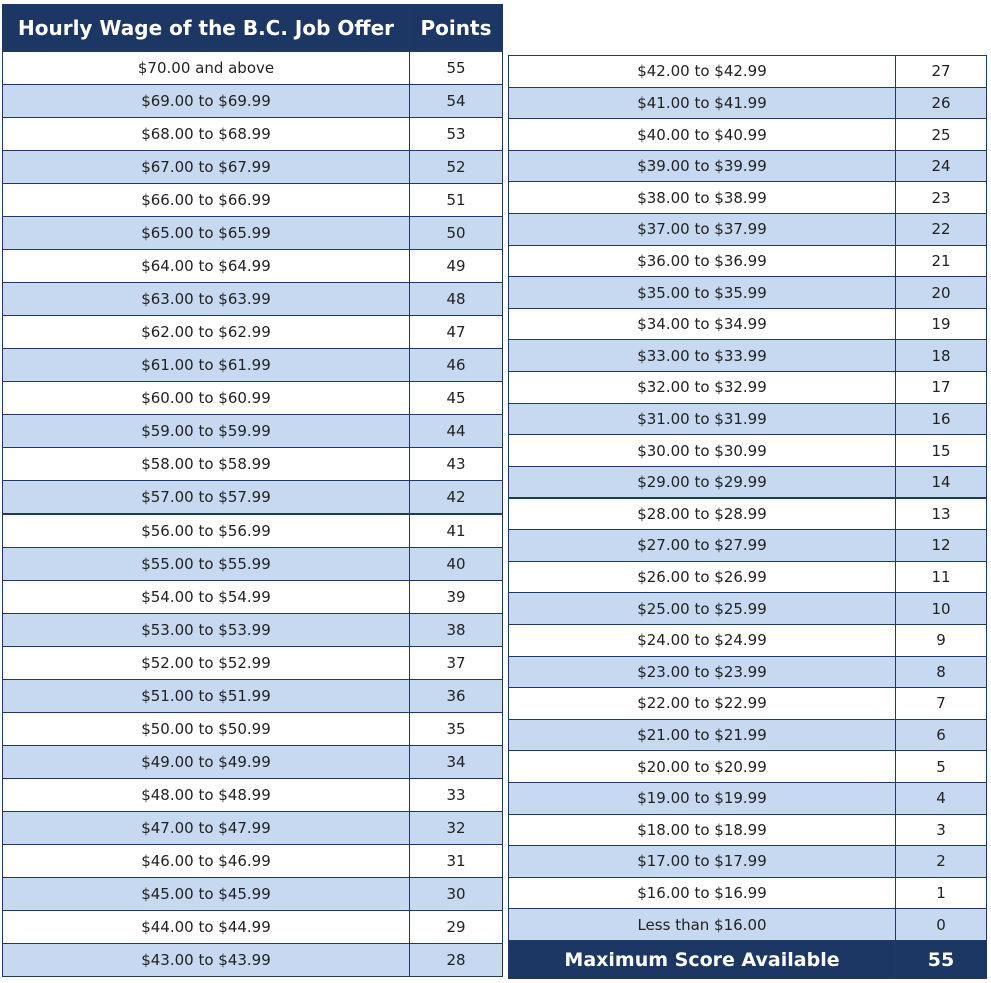 Image resolution: width=991 pixels, height=983 pixels. I want to click on wage-cell: $39.00 to $39.99, so click(702, 166).